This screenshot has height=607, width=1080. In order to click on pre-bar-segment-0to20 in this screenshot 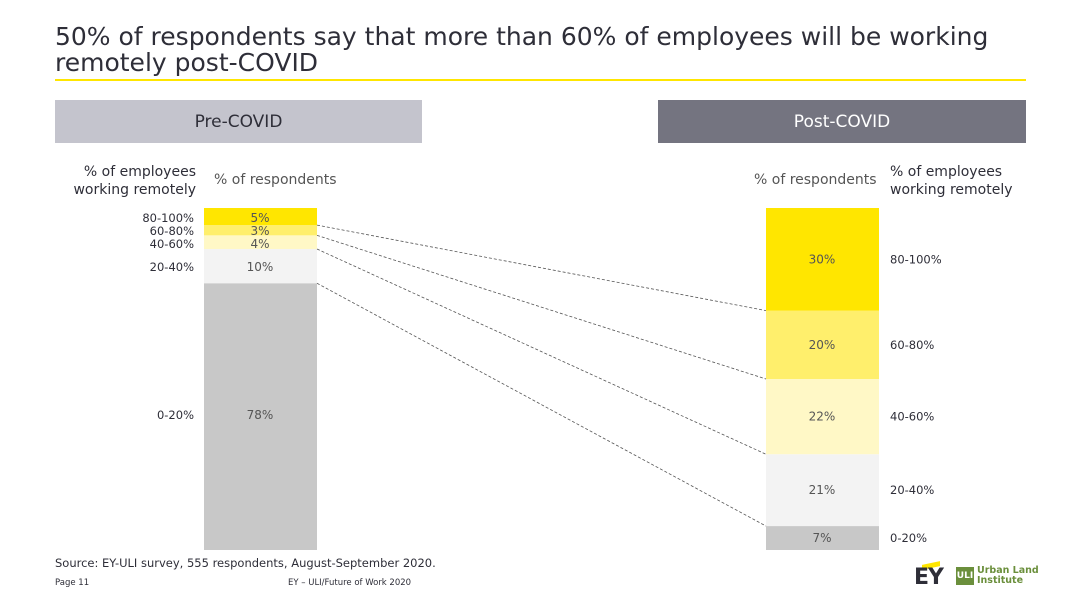, I will do `click(260, 416)`.